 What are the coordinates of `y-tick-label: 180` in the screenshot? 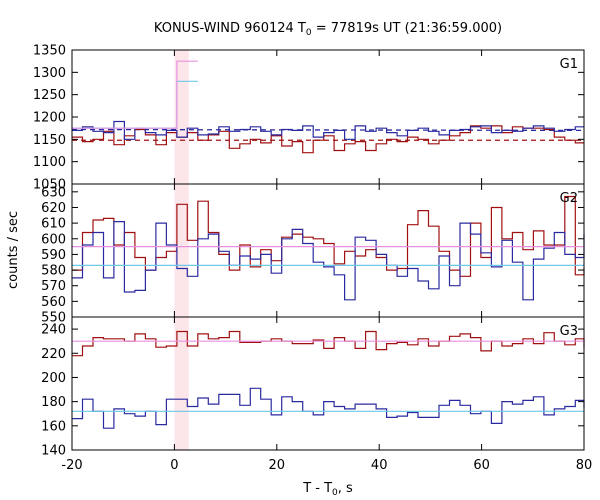 It's located at (53, 402).